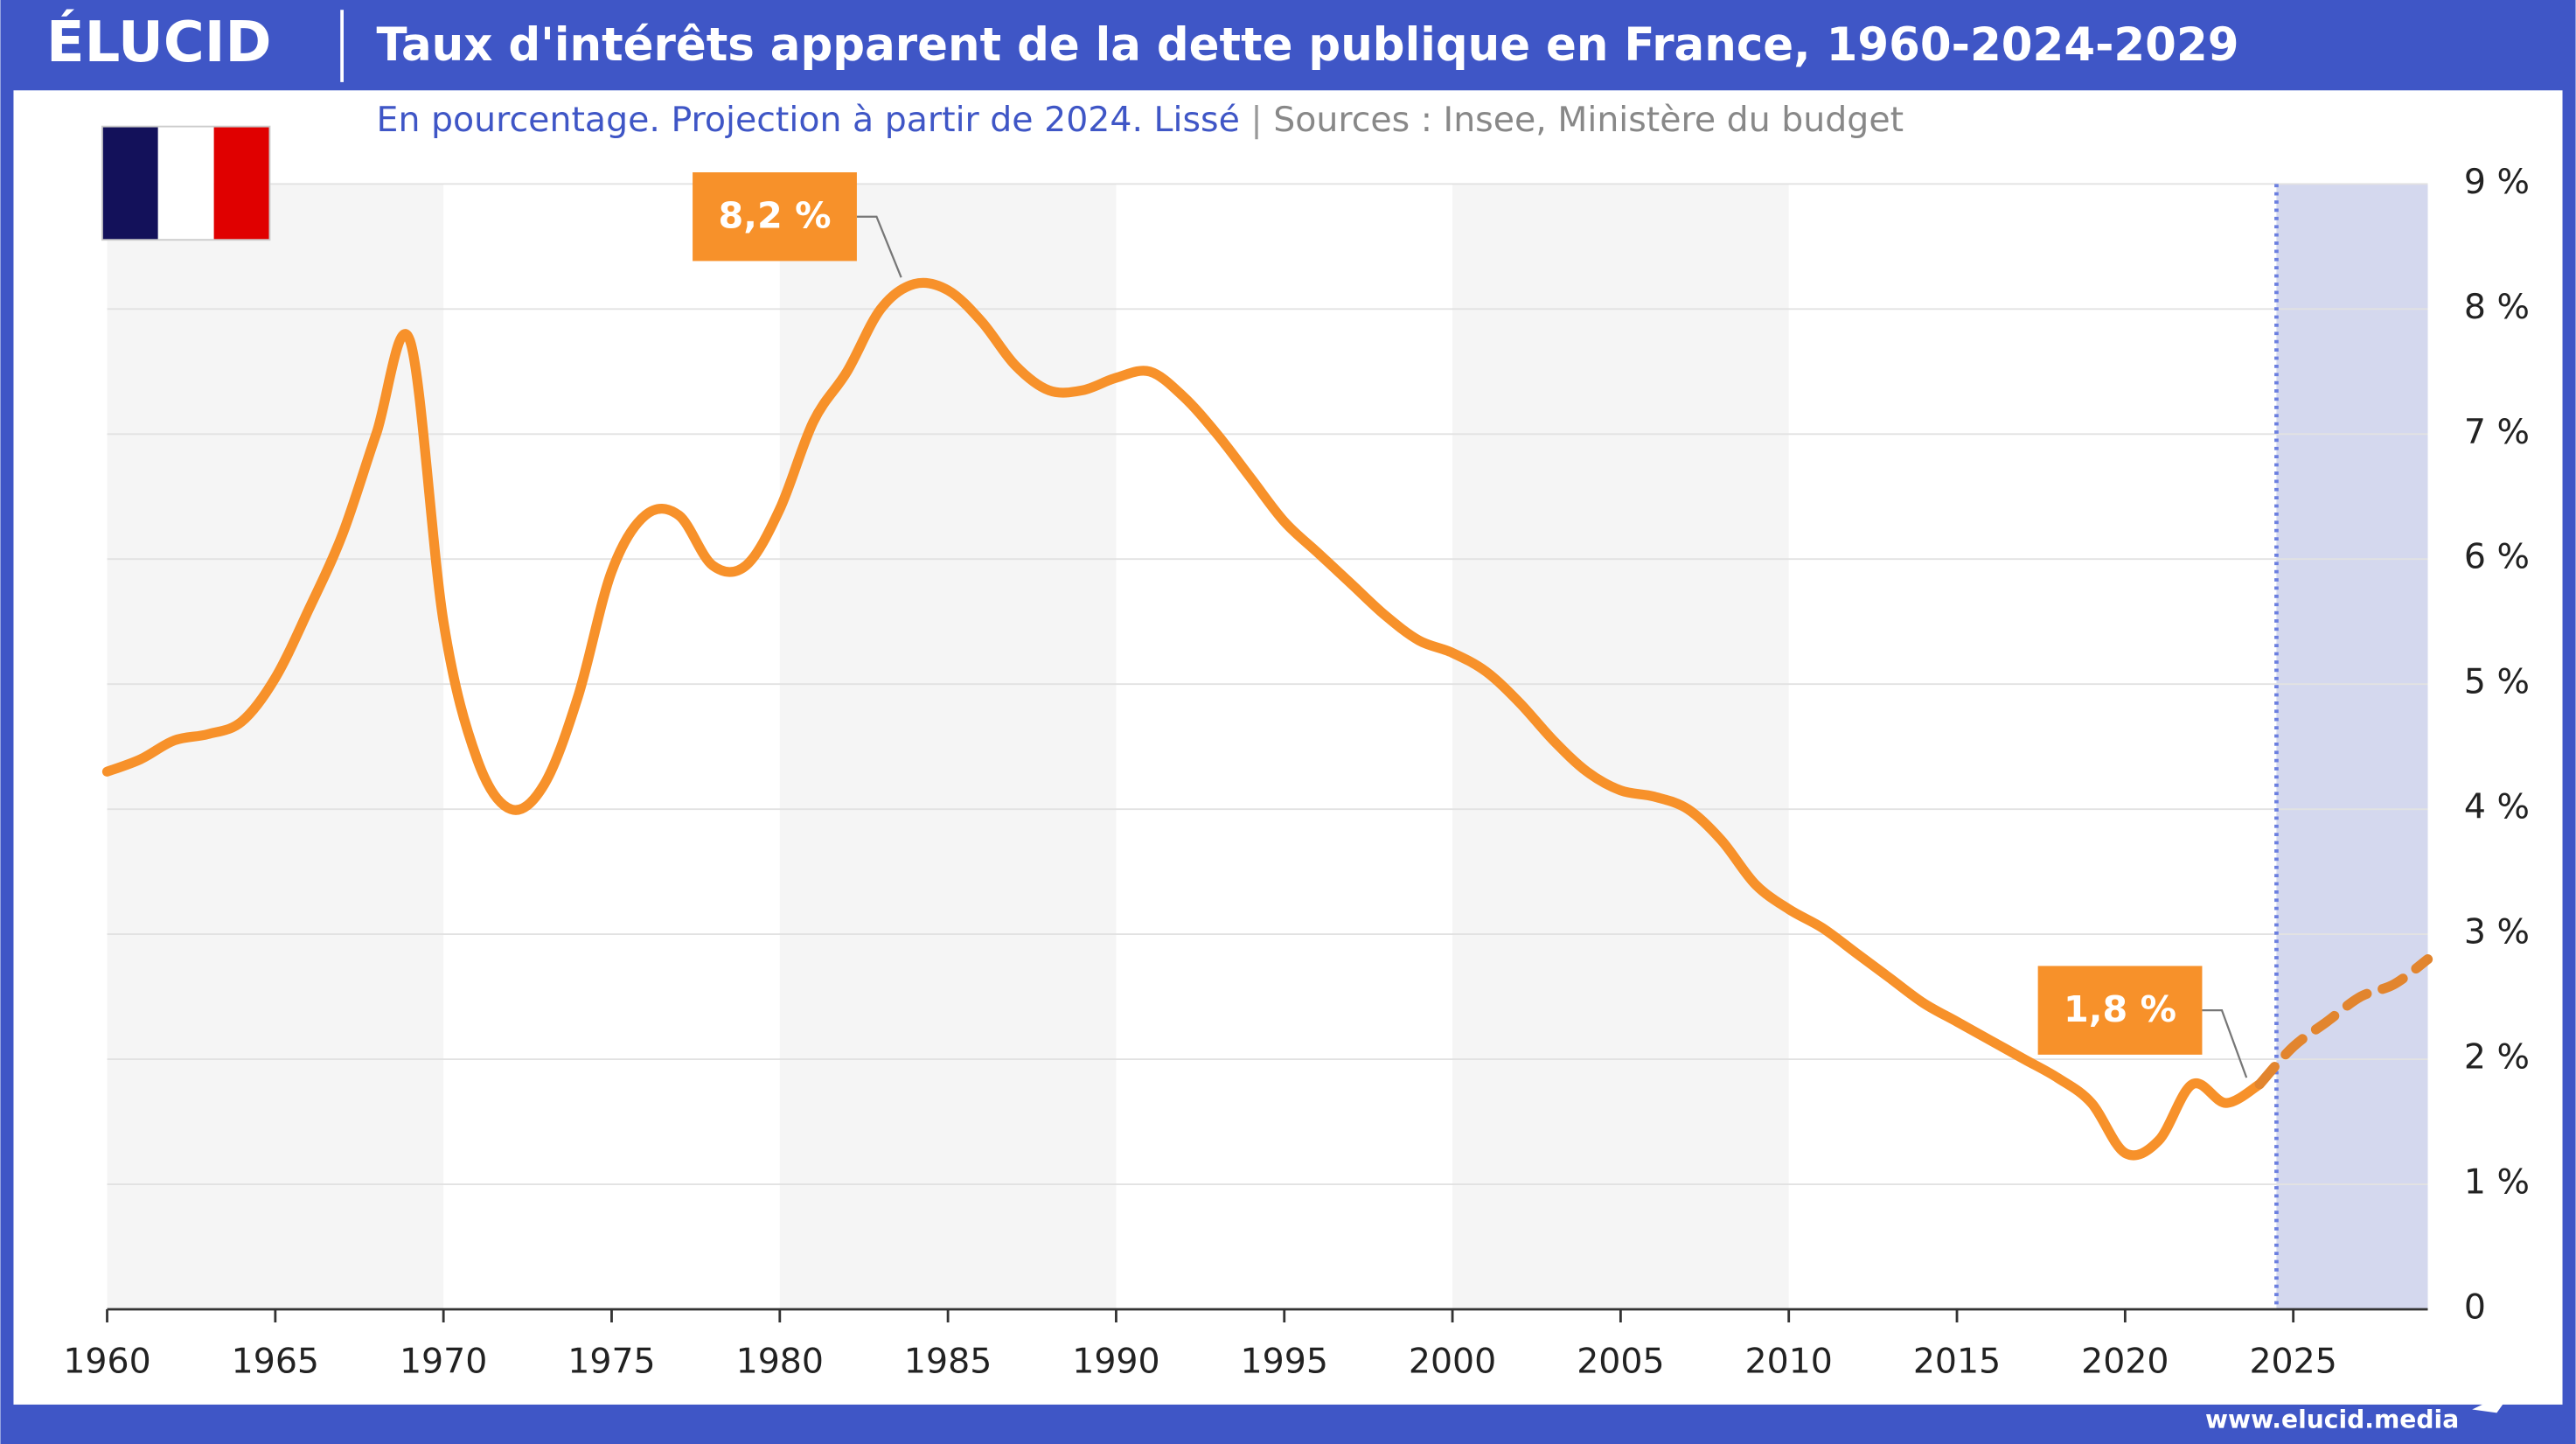 Image resolution: width=2576 pixels, height=1444 pixels. What do you see at coordinates (611, 1361) in the screenshot?
I see `x-tick-label: 1975` at bounding box center [611, 1361].